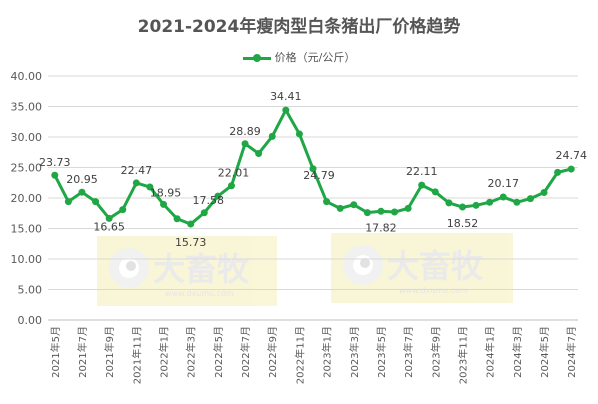  Describe the element at coordinates (490, 352) in the screenshot. I see `x-tick-label: 2024年1月` at that location.